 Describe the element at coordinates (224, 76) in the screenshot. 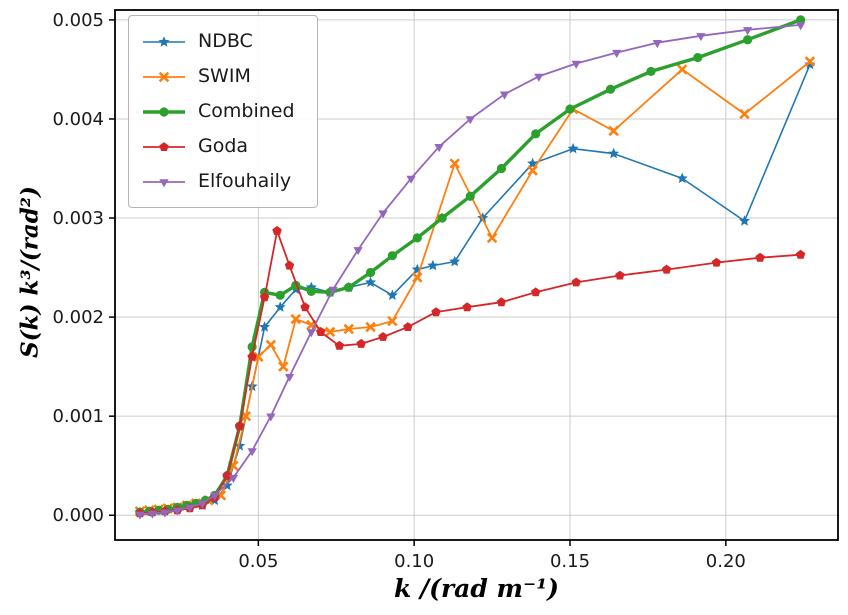

I see `legend-entry-label: SWIM` at that location.